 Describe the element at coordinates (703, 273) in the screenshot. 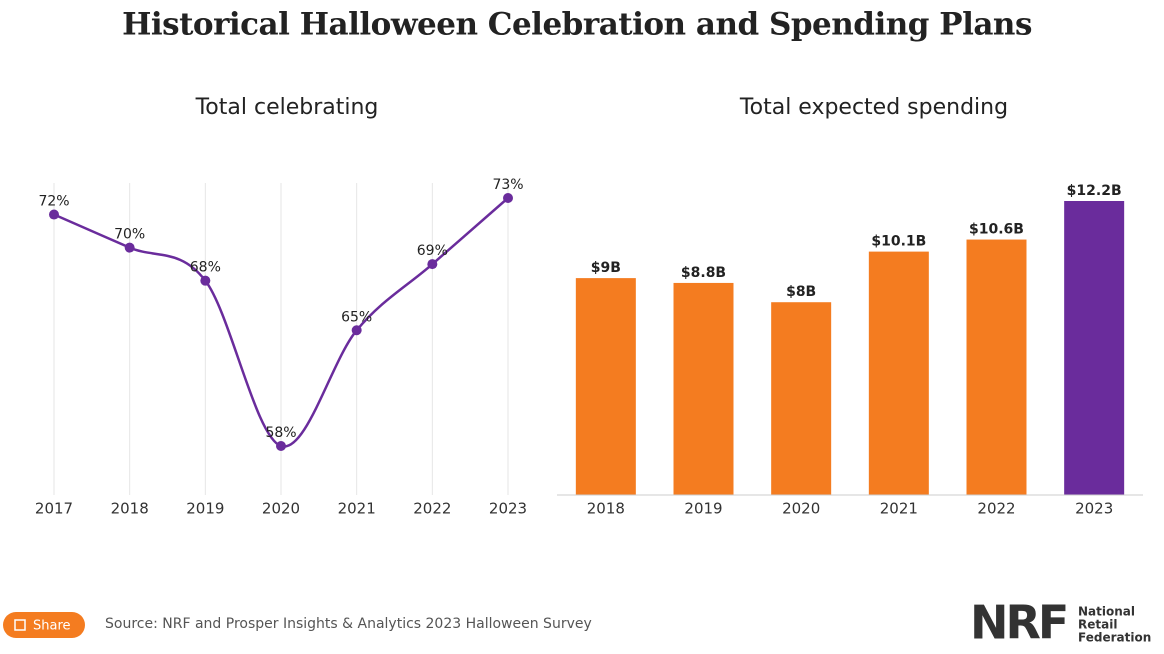

I see `data-label: $8.8B` at that location.